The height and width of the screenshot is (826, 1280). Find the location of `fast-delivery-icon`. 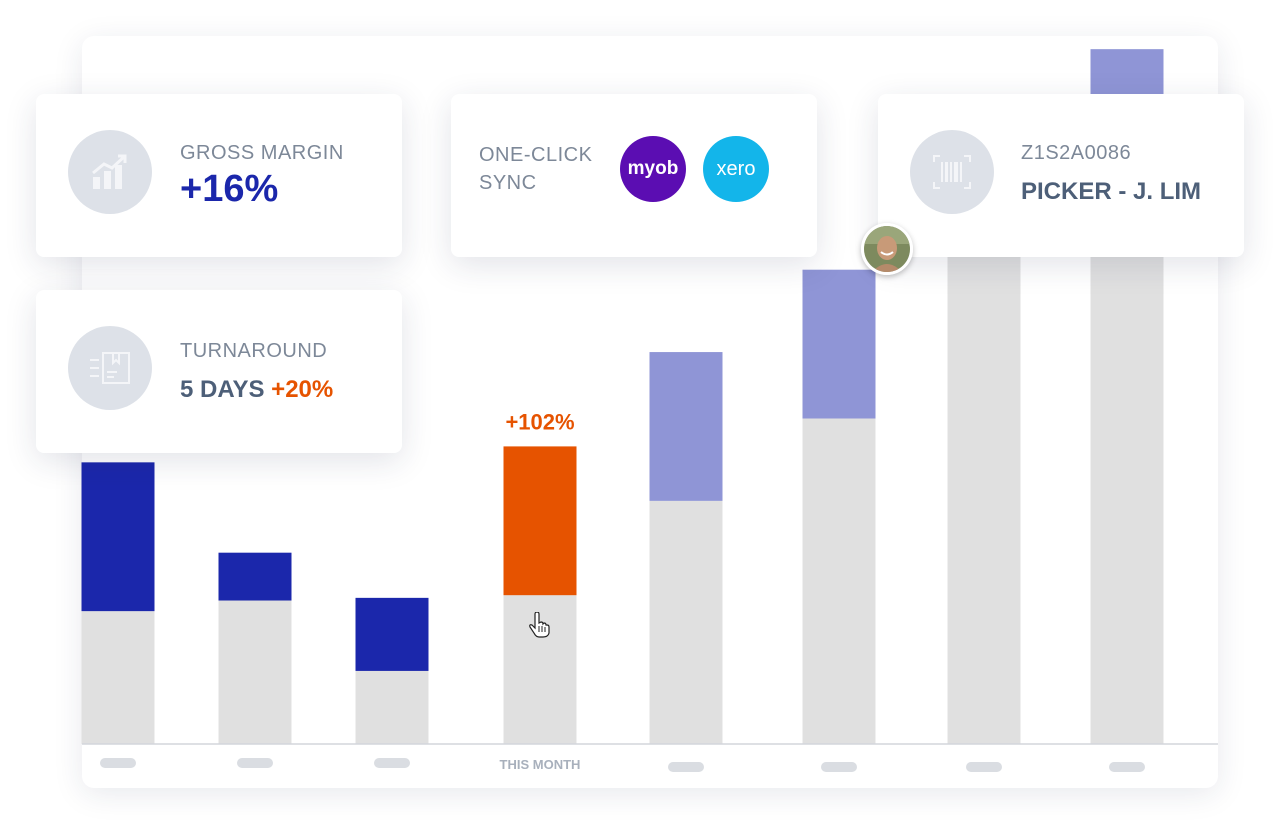

fast-delivery-icon is located at coordinates (110, 368).